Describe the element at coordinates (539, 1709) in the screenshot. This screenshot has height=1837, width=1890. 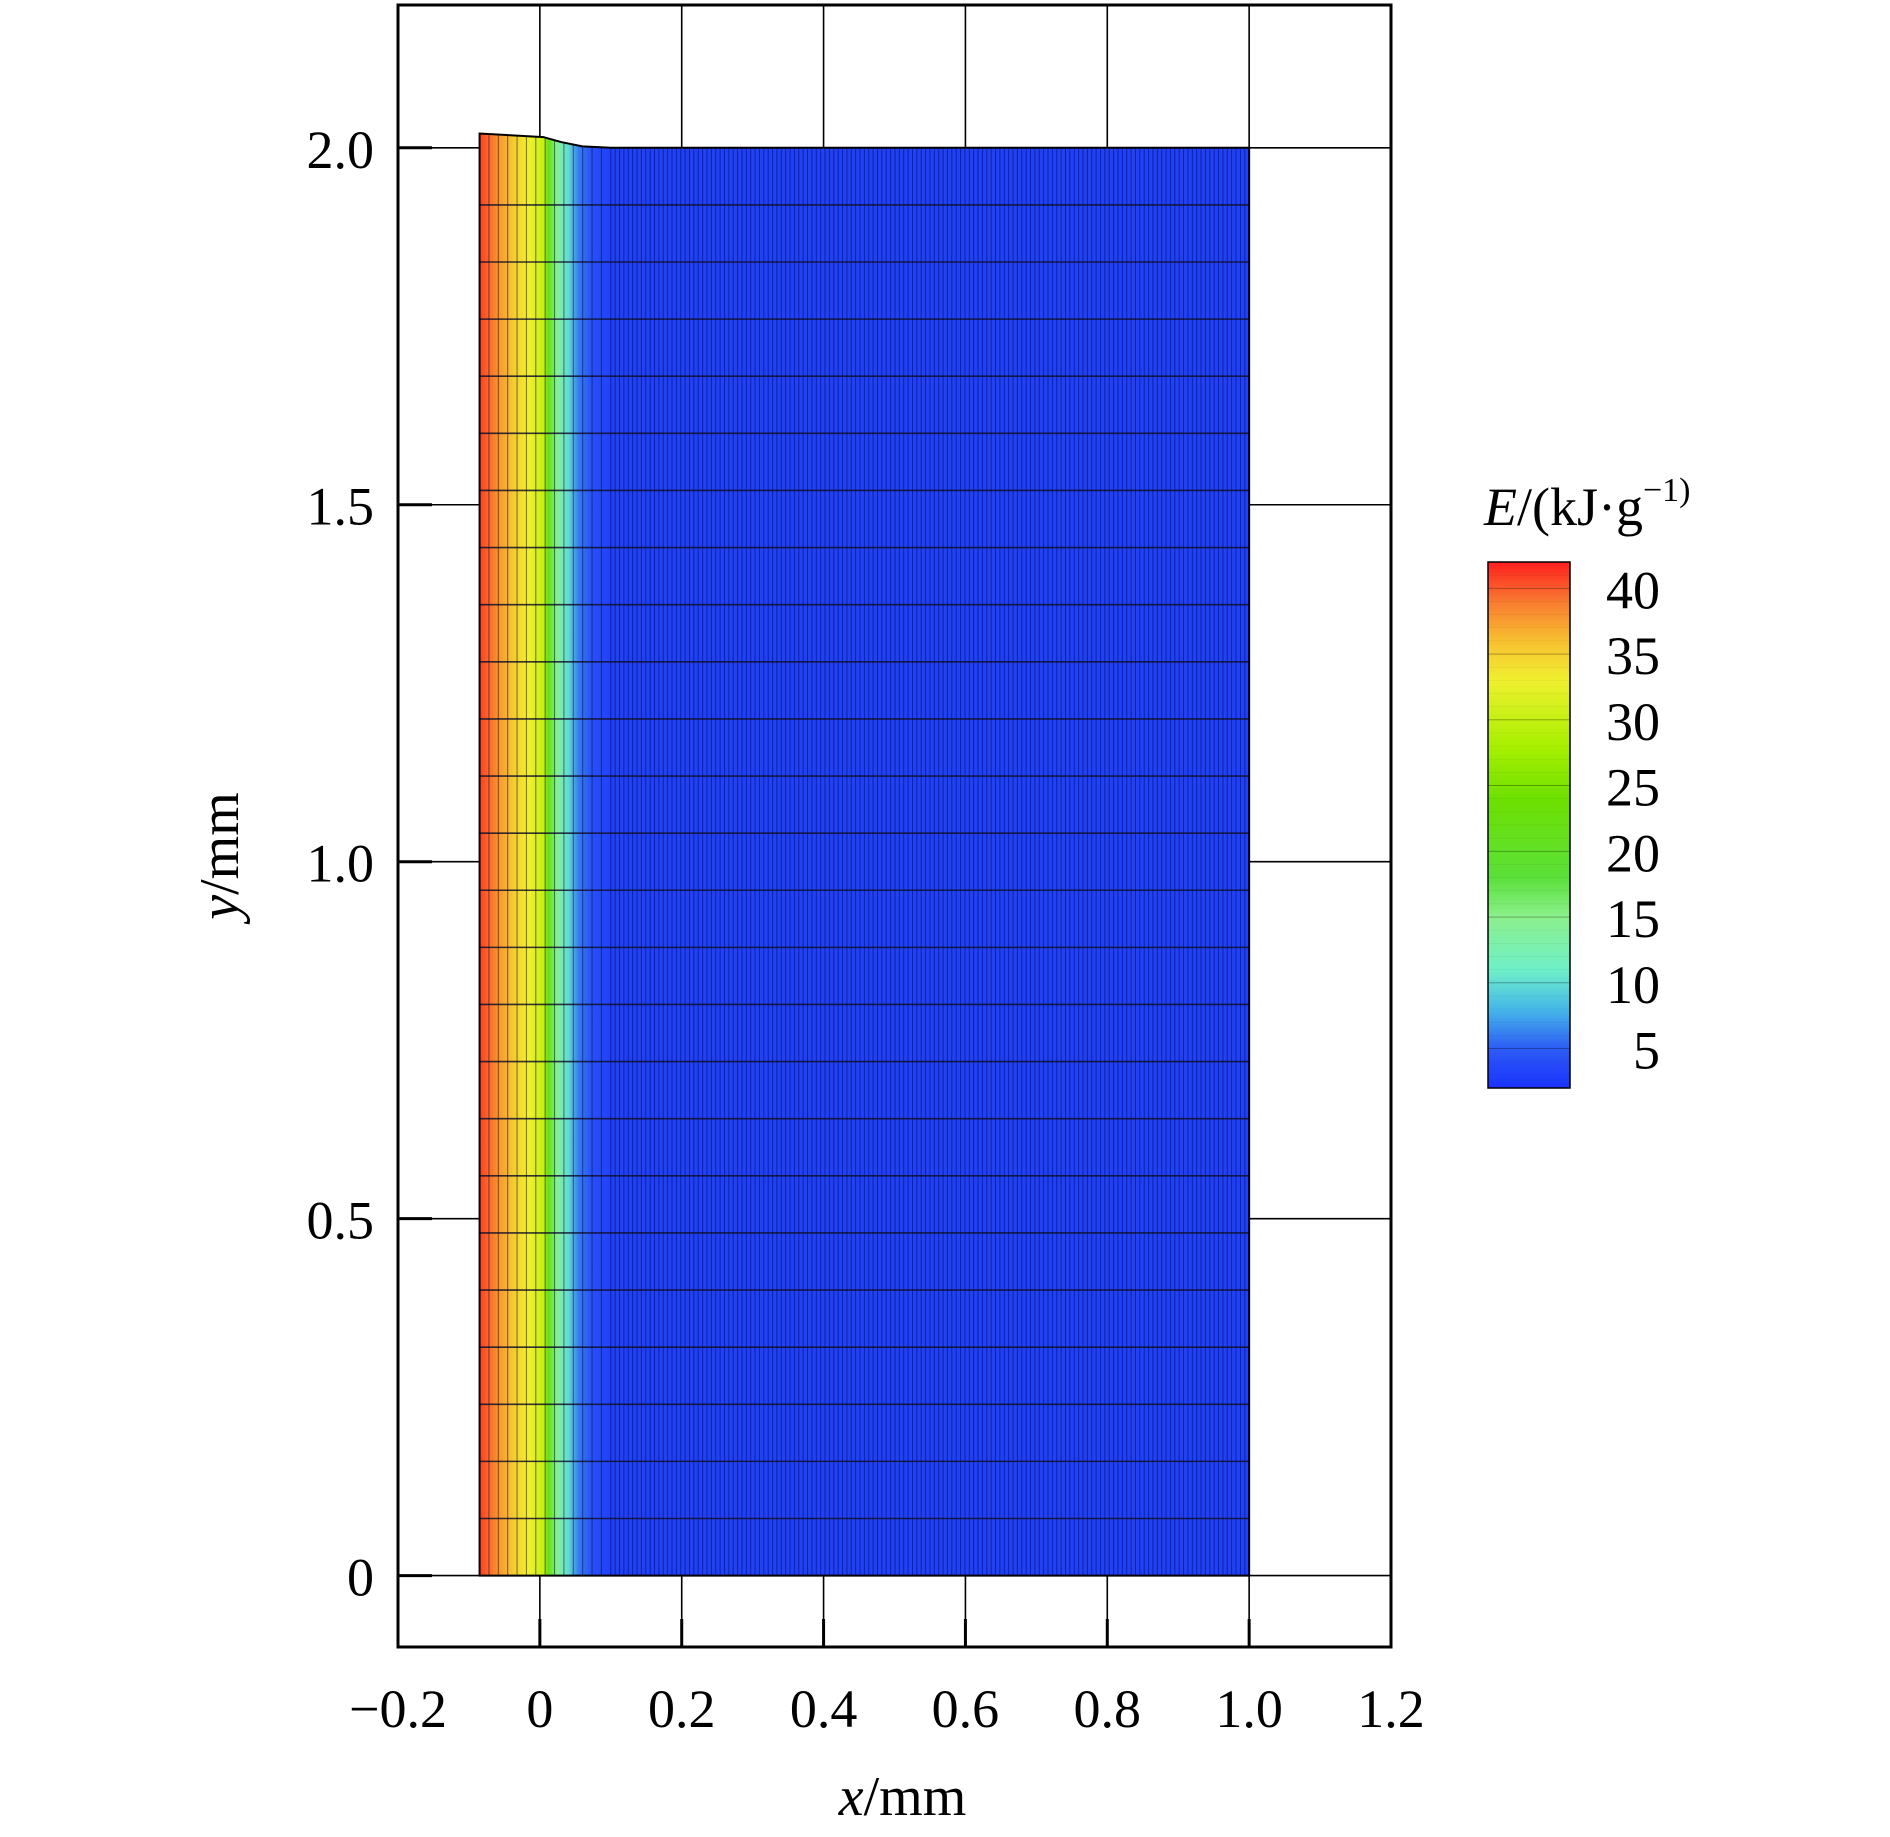
I see `x-tick-label: 0` at that location.